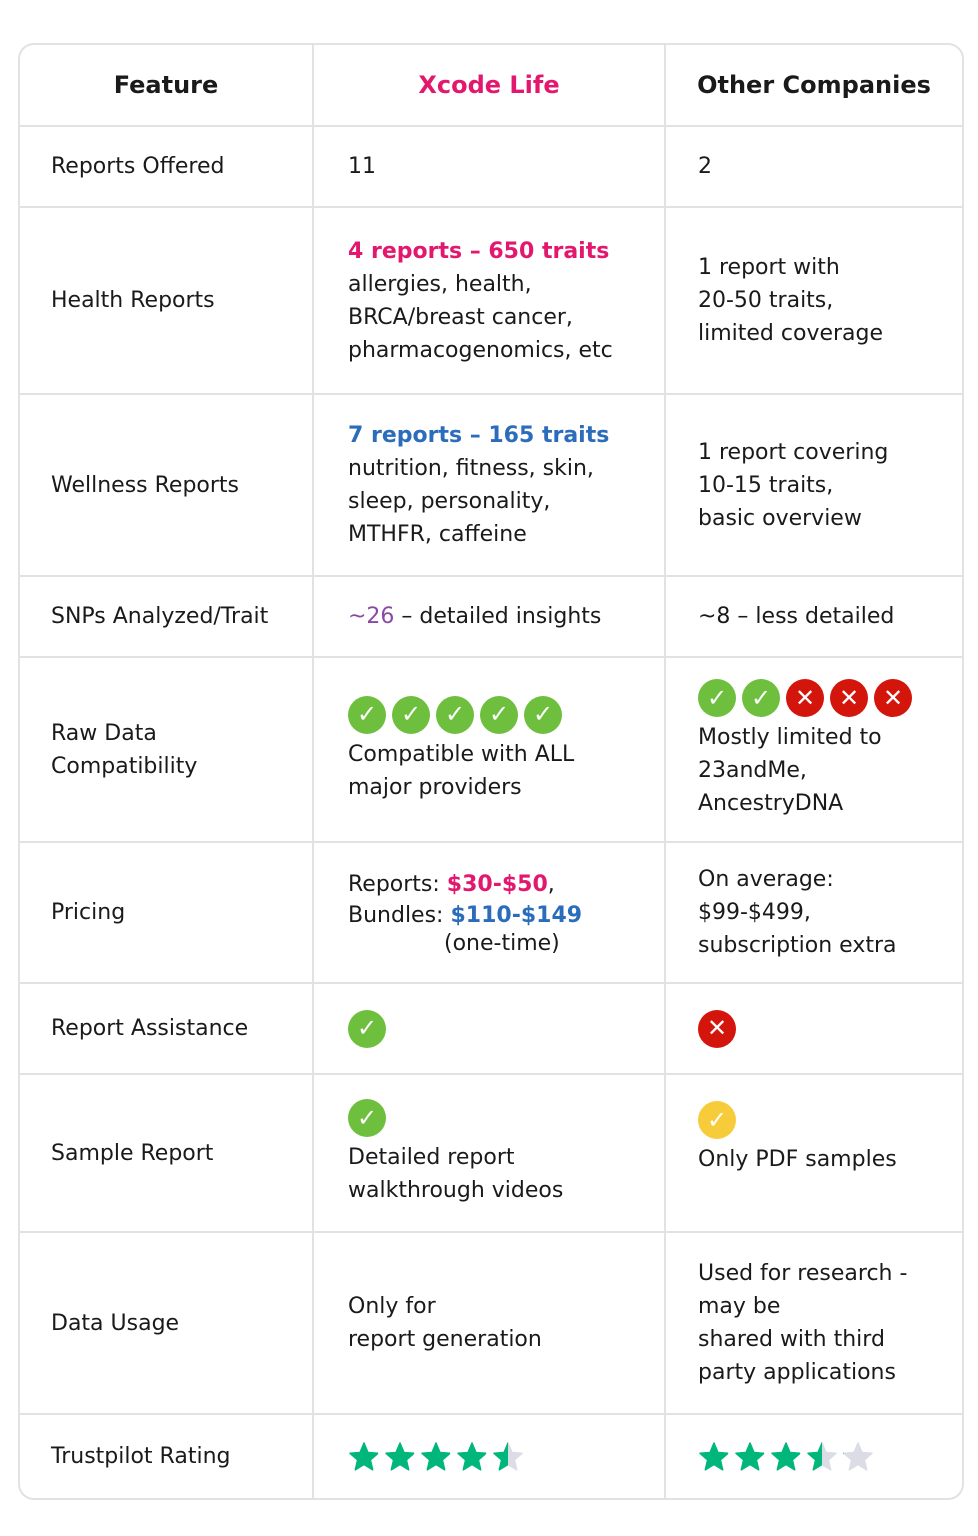  Describe the element at coordinates (479, 435) in the screenshot. I see `highlight: 7 reports – 165 traits` at that location.